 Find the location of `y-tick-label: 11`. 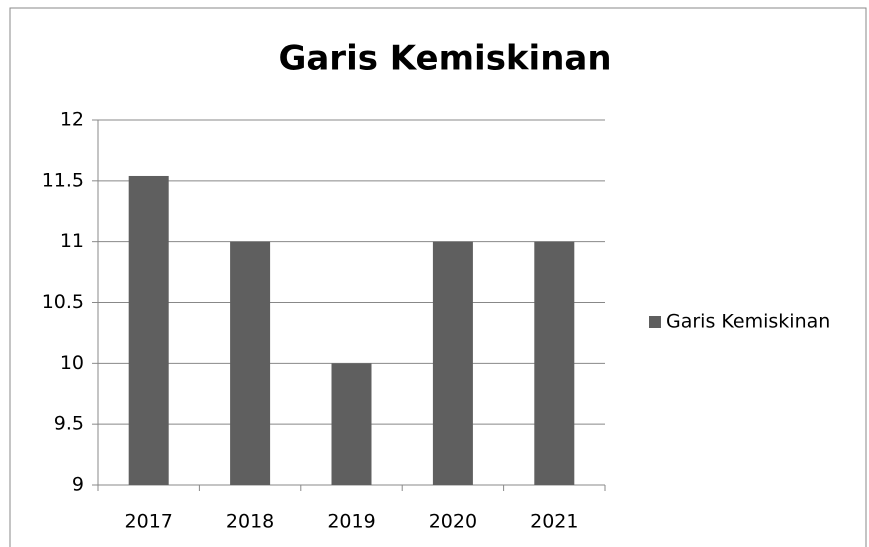

y-tick-label: 11 is located at coordinates (72, 241).